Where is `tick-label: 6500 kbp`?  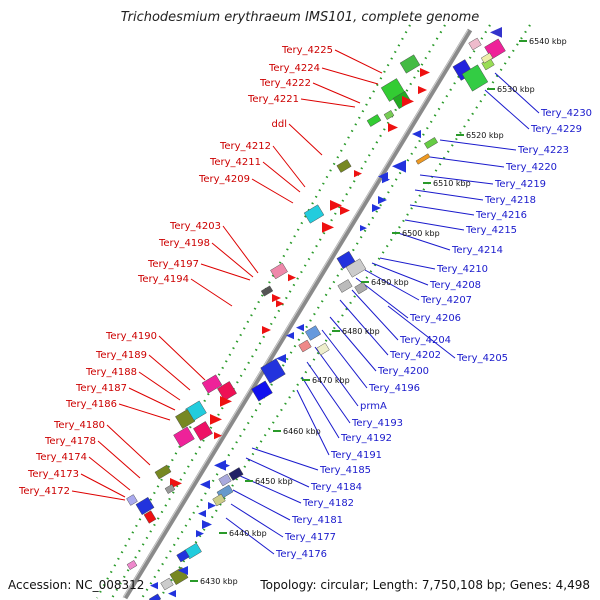 tick-label: 6500 kbp is located at coordinates (421, 233).